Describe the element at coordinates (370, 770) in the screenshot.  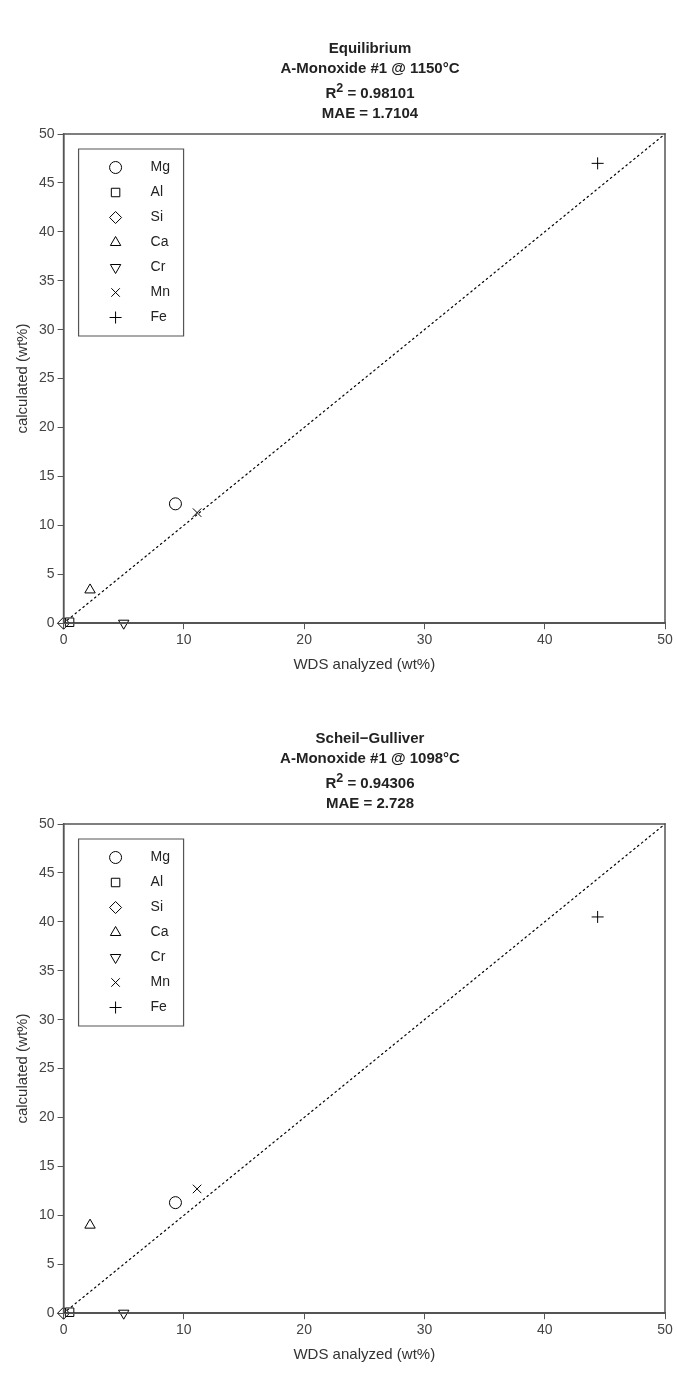
I see `chart-title: Scheil−Gulliver A-Monoxide #1 @ 1098°C R$^{2}$ = 0.94306 MAE = 2.728` at that location.